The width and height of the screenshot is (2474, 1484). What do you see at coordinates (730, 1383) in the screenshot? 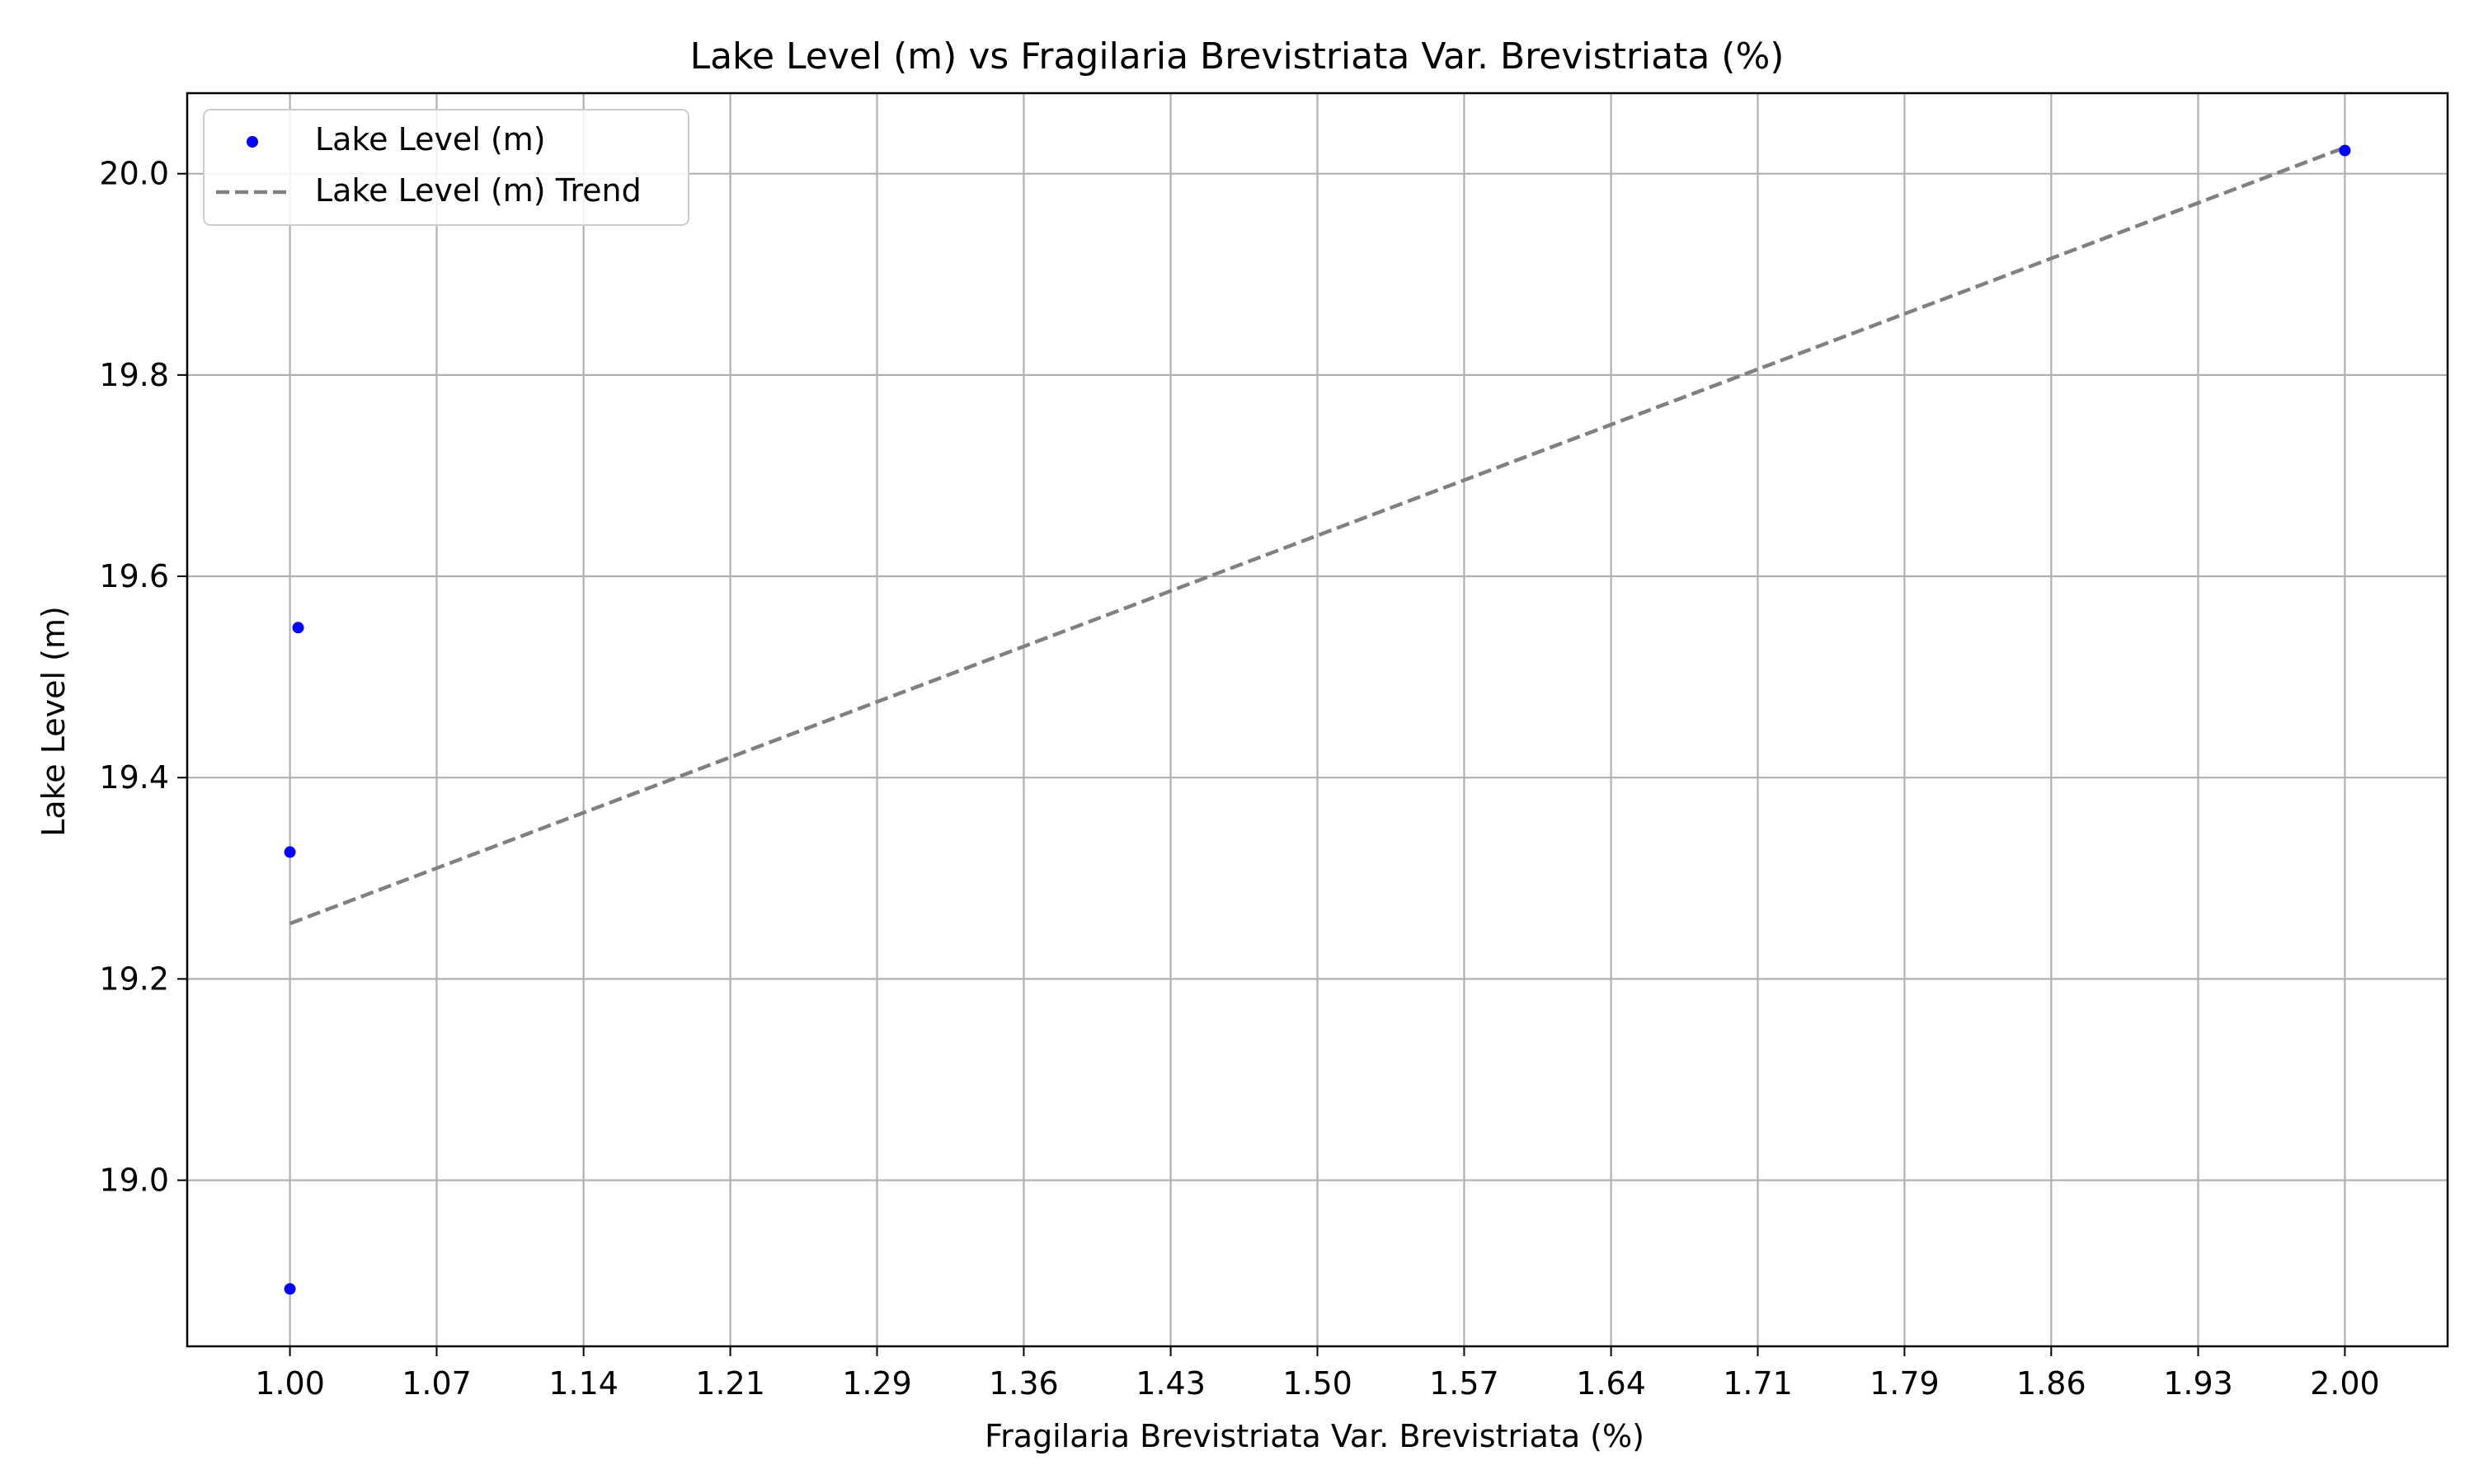
I see `x-tick-label: 1.21` at bounding box center [730, 1383].